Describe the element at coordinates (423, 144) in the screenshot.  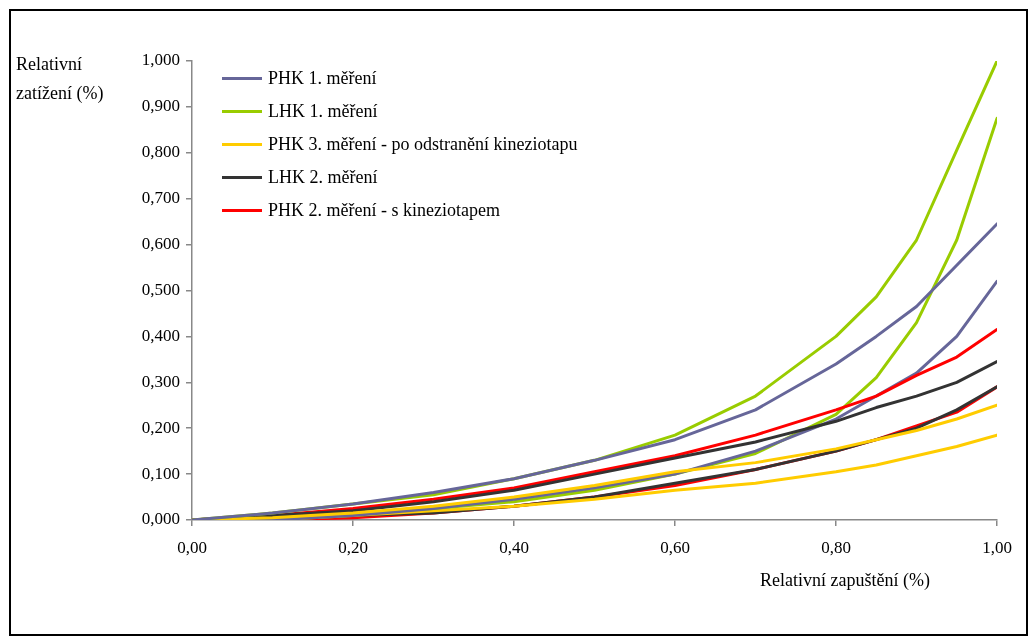
I see `legend-label: PHK 3. měření - po odstranění kineziotapu` at that location.